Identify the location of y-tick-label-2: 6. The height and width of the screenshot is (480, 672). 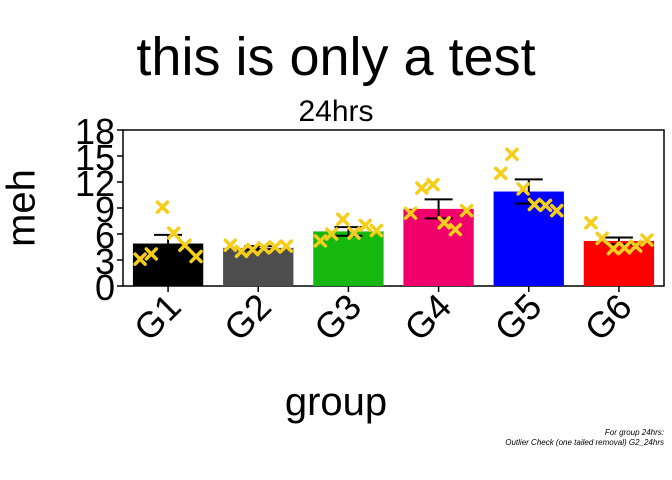
(105, 235).